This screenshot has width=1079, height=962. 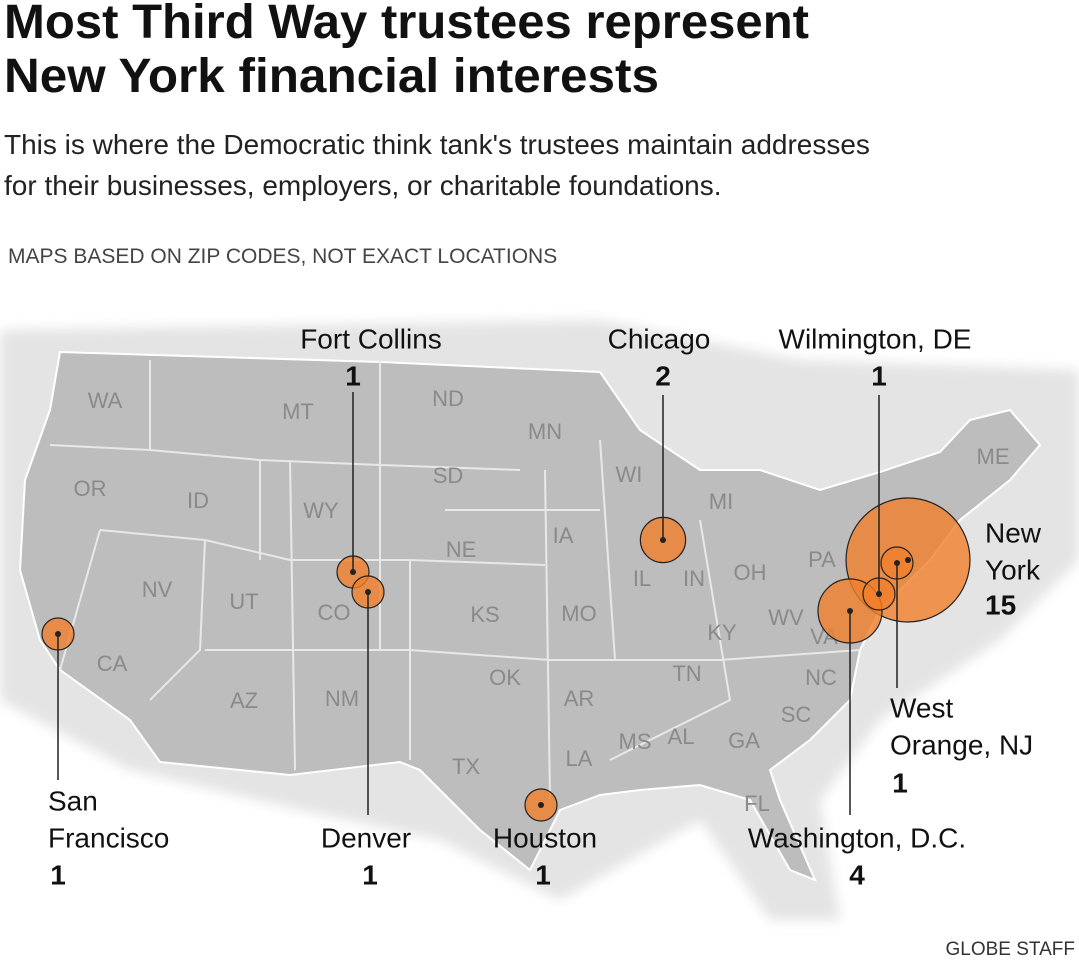 I want to click on city-label: York, so click(x=1013, y=569).